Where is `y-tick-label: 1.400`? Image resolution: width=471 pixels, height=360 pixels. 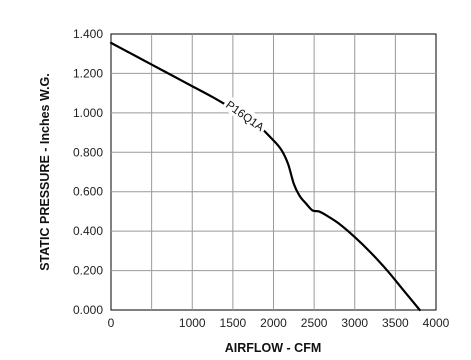 y-tick-label: 1.400 is located at coordinates (88, 34).